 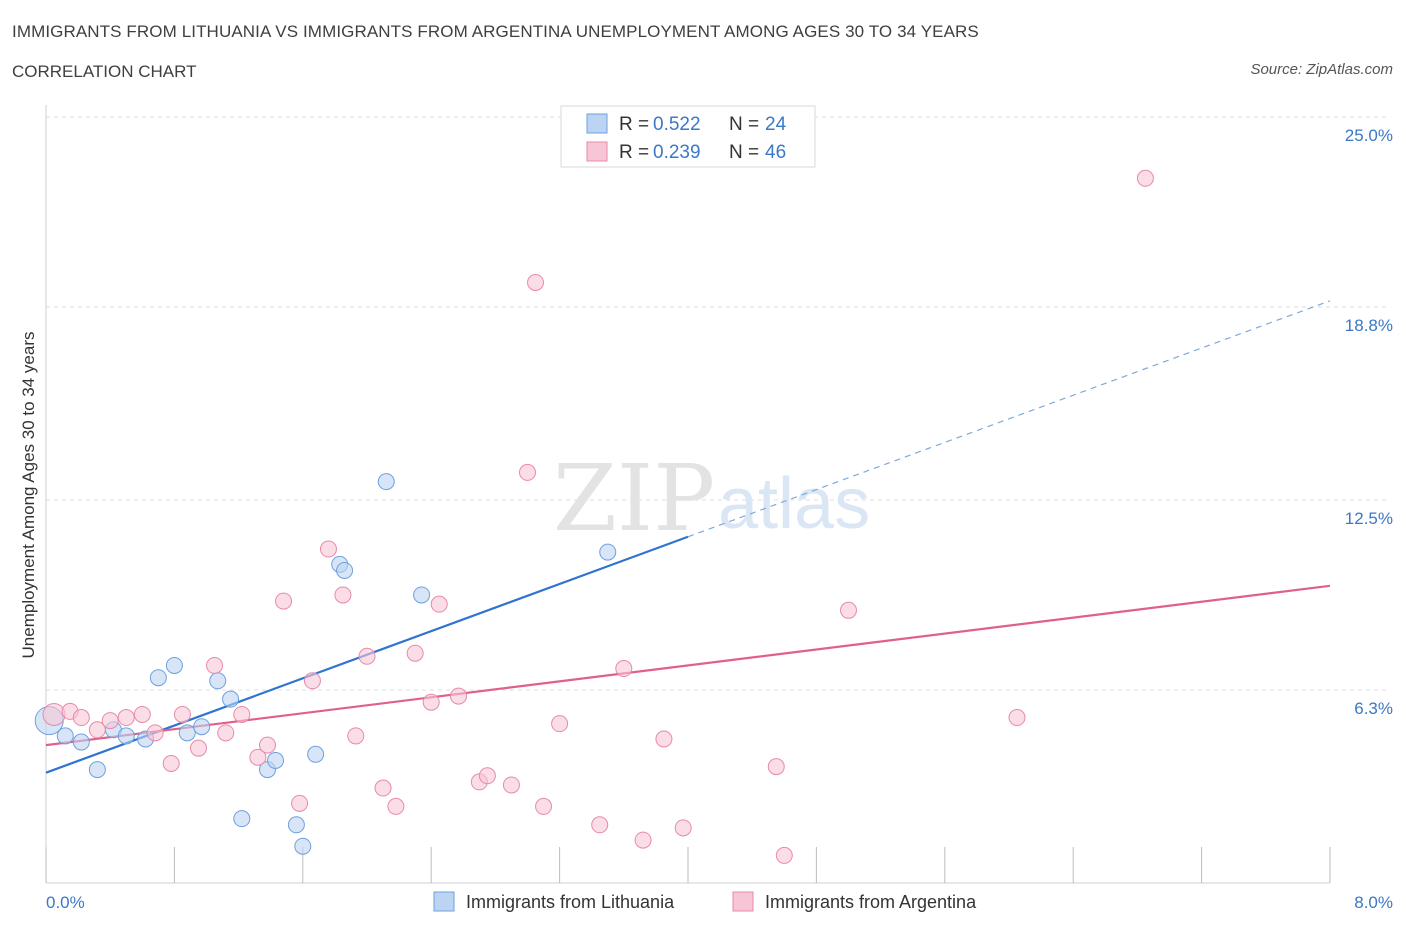 What do you see at coordinates (871, 902) in the screenshot?
I see `series-label-argentina: Immigrants from Argentina` at bounding box center [871, 902].